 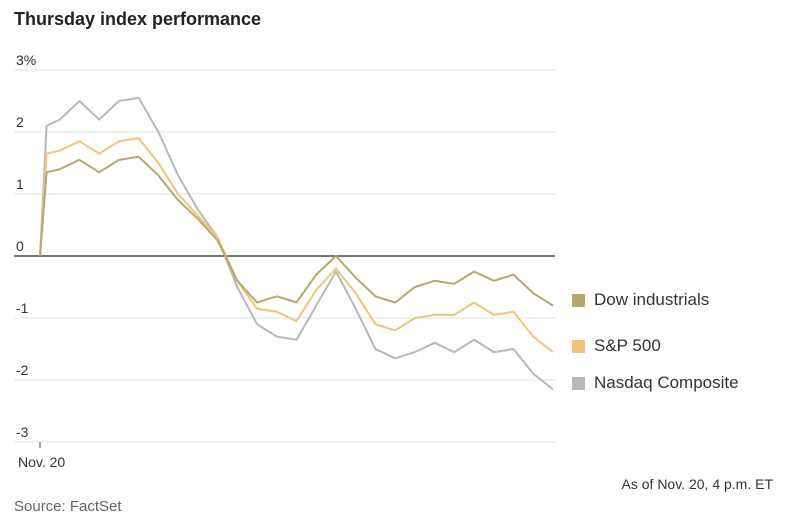 I want to click on y-tick-label: 1, so click(x=20, y=184).